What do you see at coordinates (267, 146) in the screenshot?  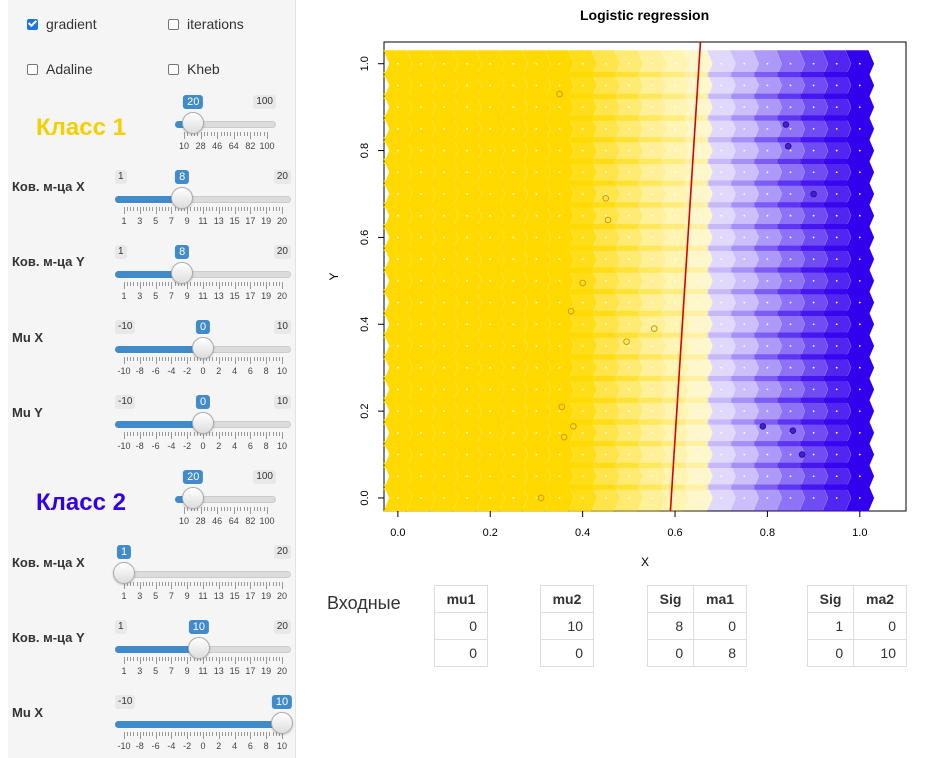 I see `slider-tick-label: 100` at bounding box center [267, 146].